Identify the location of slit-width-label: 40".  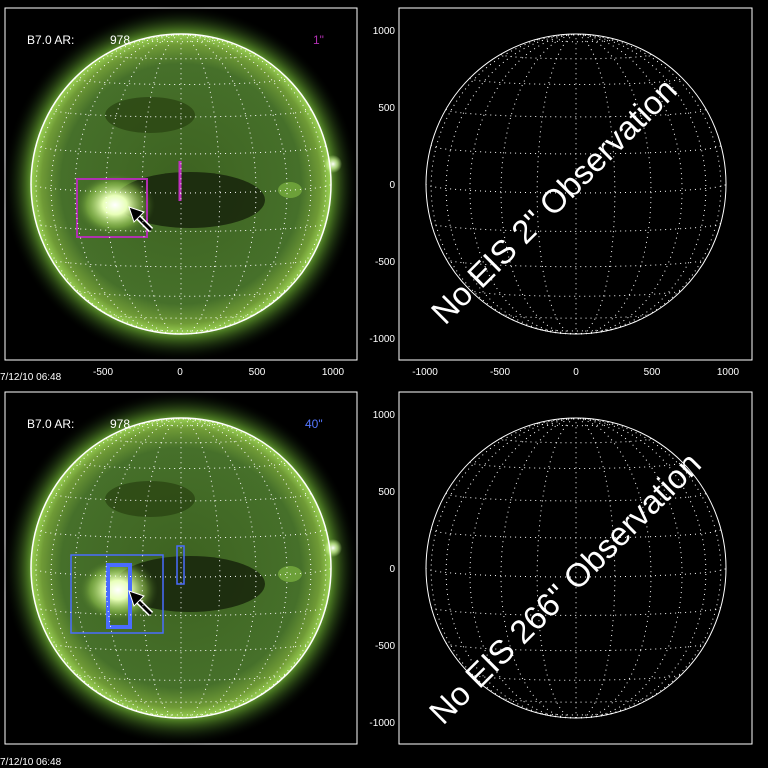
(314, 424).